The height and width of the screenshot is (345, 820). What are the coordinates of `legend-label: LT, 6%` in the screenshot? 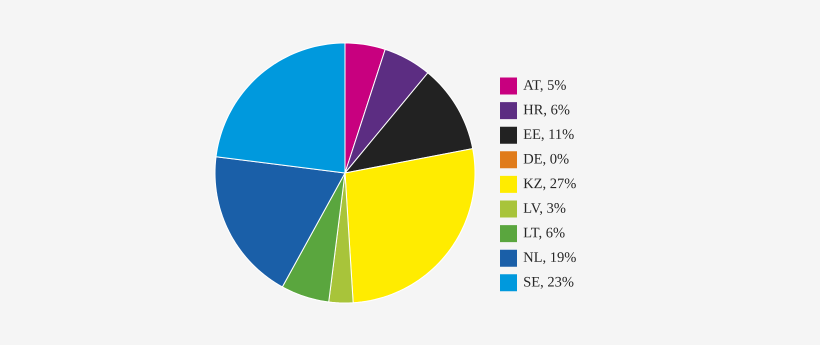 It's located at (544, 234).